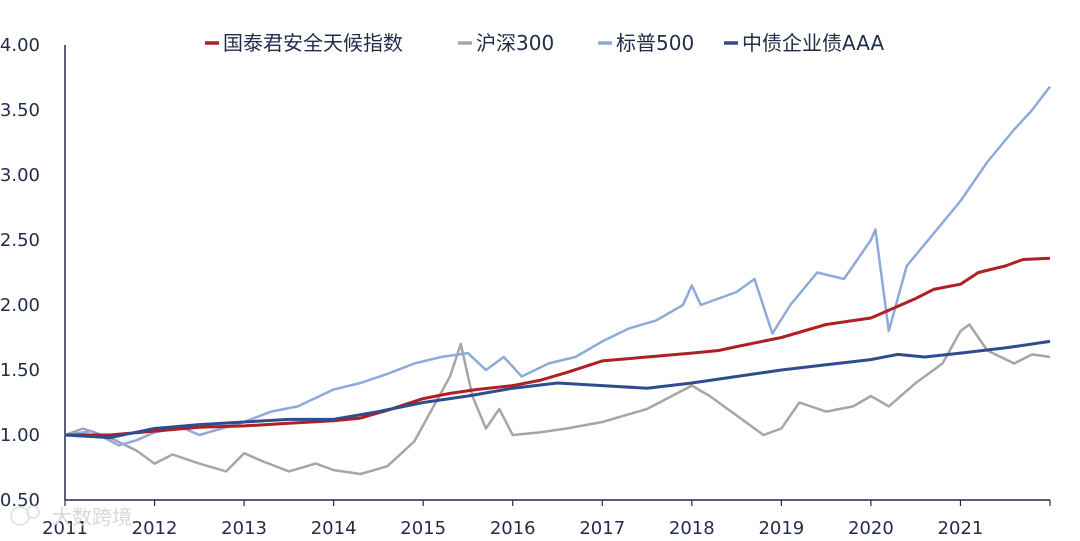  What do you see at coordinates (20, 45) in the screenshot?
I see `y-tick-label: 4.00` at bounding box center [20, 45].